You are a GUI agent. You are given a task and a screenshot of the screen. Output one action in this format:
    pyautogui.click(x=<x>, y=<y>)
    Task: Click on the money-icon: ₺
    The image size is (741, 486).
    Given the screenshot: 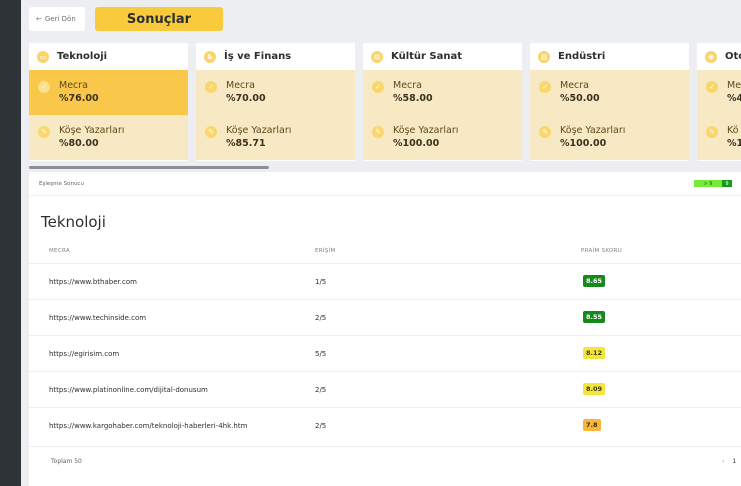 What is the action you would take?
    pyautogui.click(x=210, y=56)
    